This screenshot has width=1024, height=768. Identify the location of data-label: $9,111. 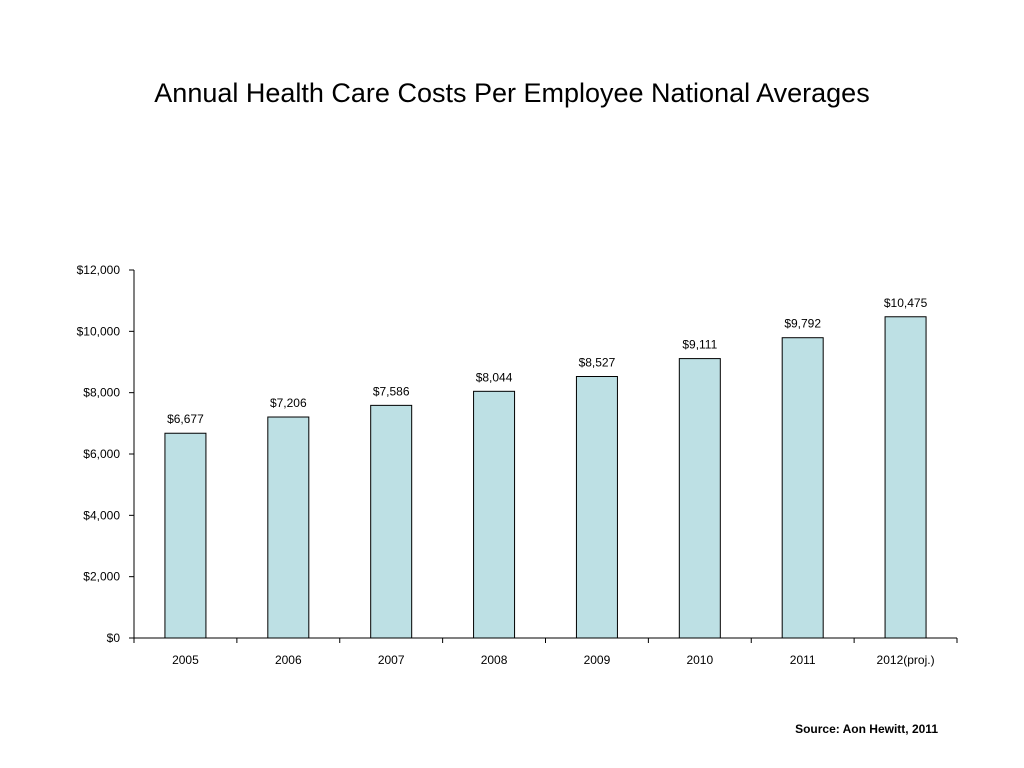
(699, 345).